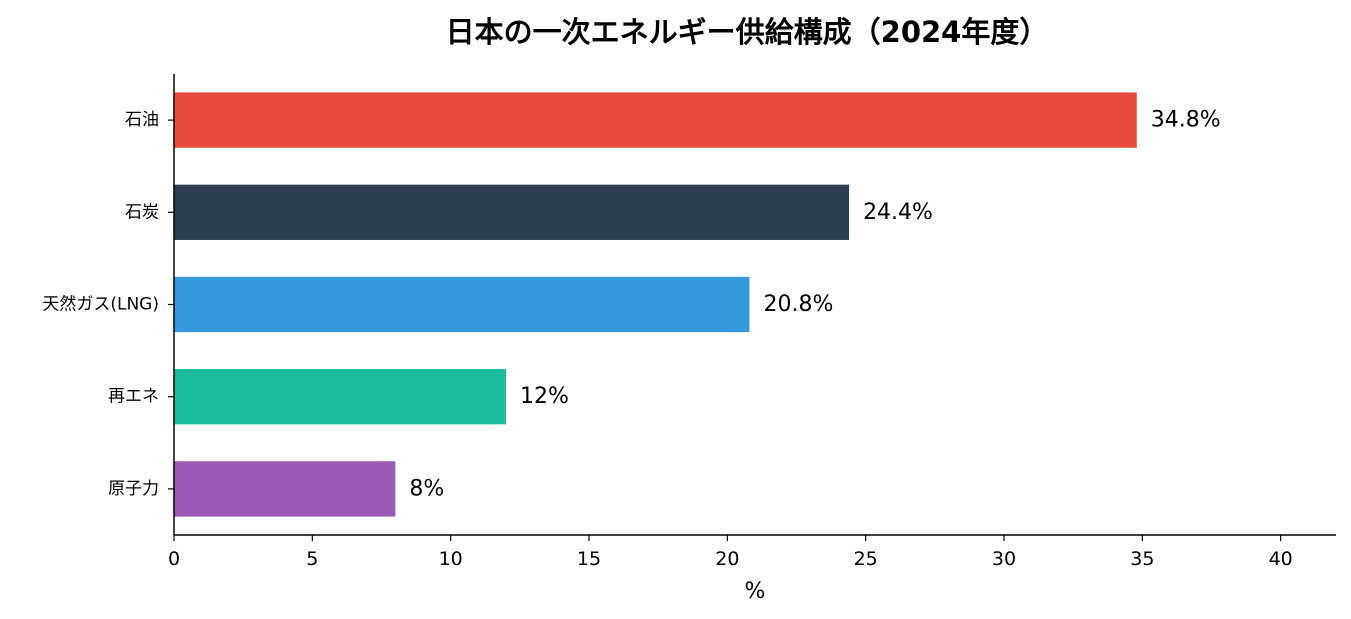  Describe the element at coordinates (747, 32) in the screenshot. I see `chart-title: 日本の一次エネルギー供給構成（2024年度）` at that location.